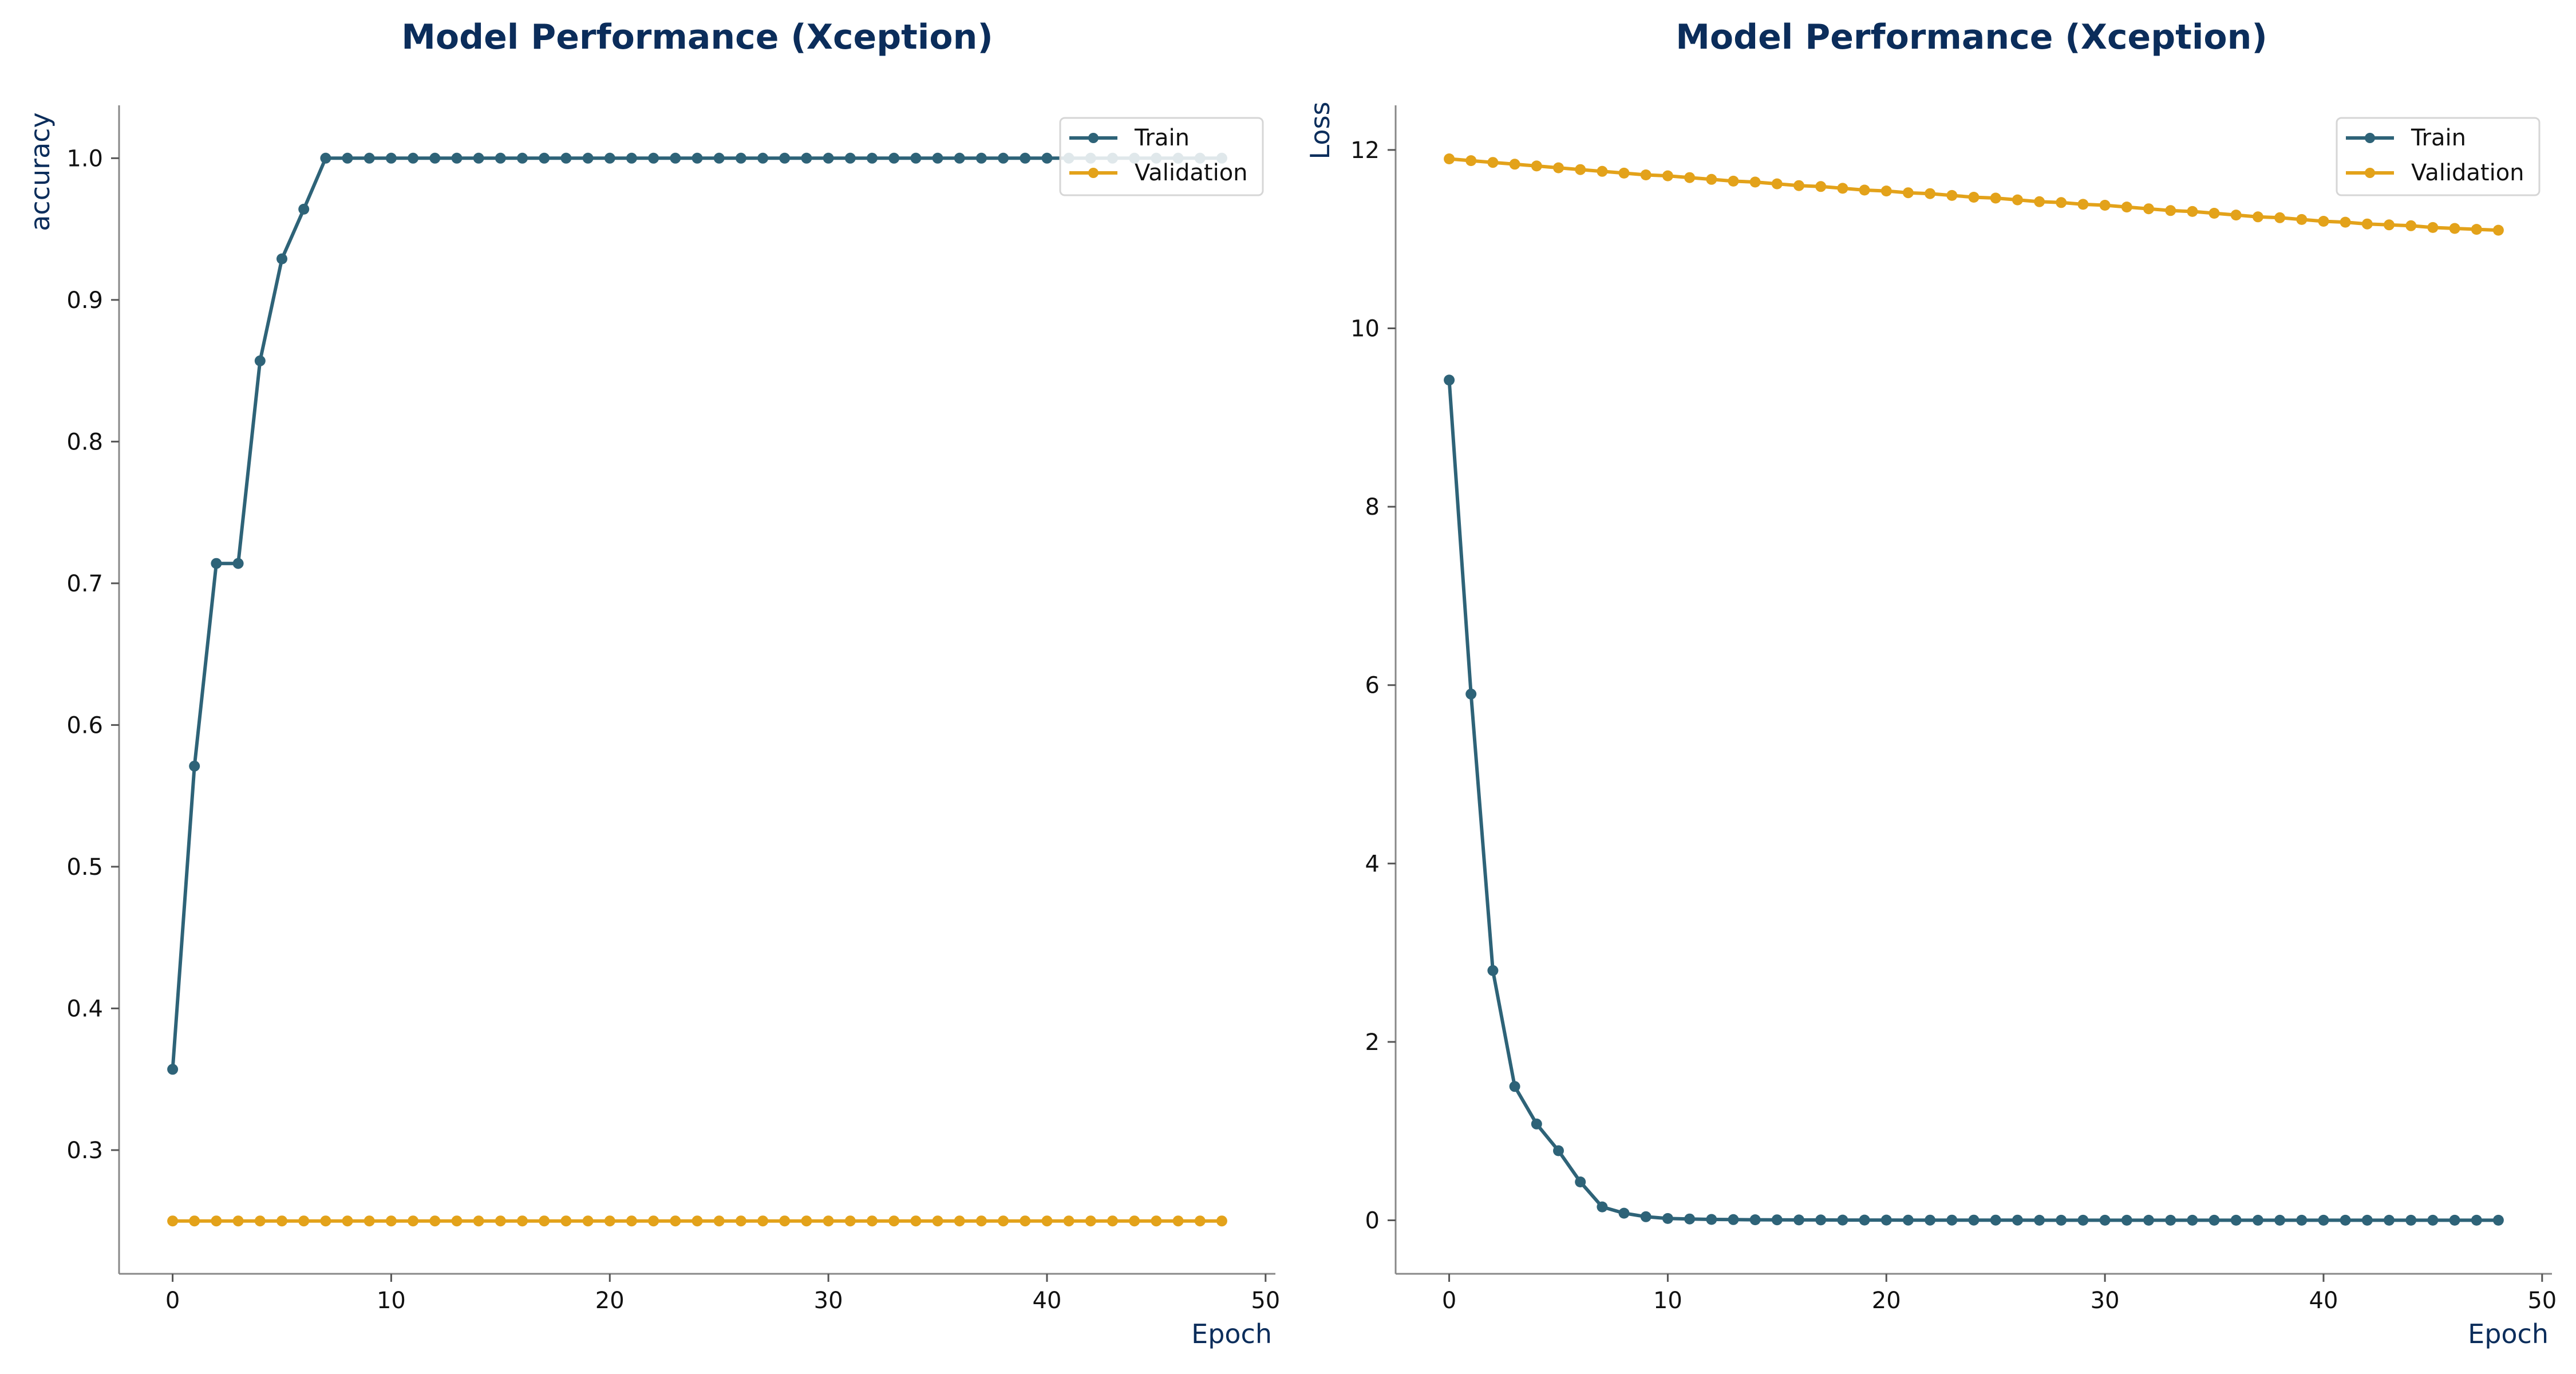 Image resolution: width=2576 pixels, height=1374 pixels. What do you see at coordinates (2323, 1301) in the screenshot?
I see `x-tick-label: 40` at bounding box center [2323, 1301].